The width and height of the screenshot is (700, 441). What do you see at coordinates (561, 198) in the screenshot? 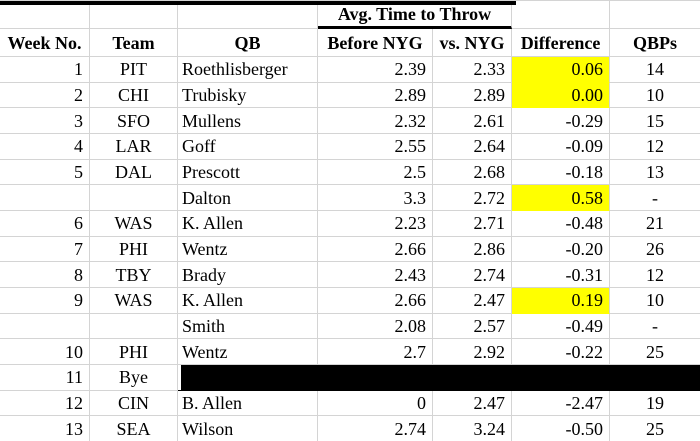
I see `cell-difference: 0.58` at bounding box center [561, 198].